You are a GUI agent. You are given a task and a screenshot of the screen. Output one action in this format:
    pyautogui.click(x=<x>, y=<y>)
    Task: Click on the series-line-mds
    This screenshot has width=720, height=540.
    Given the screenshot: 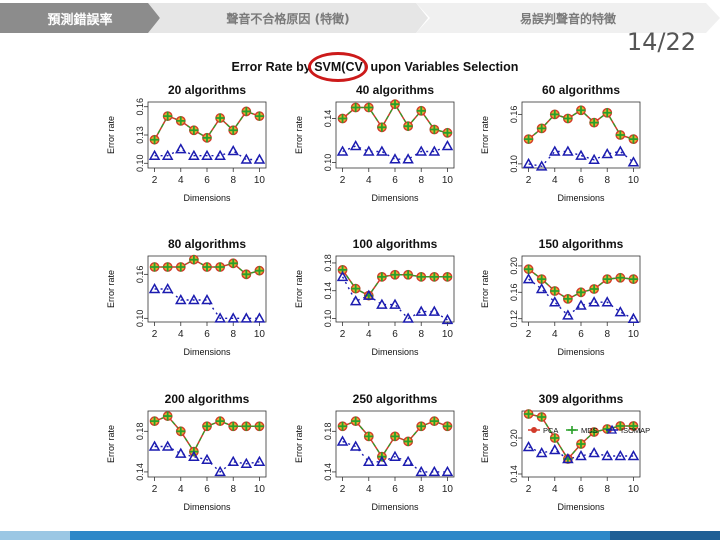 What is the action you would take?
    pyautogui.click(x=581, y=437)
    